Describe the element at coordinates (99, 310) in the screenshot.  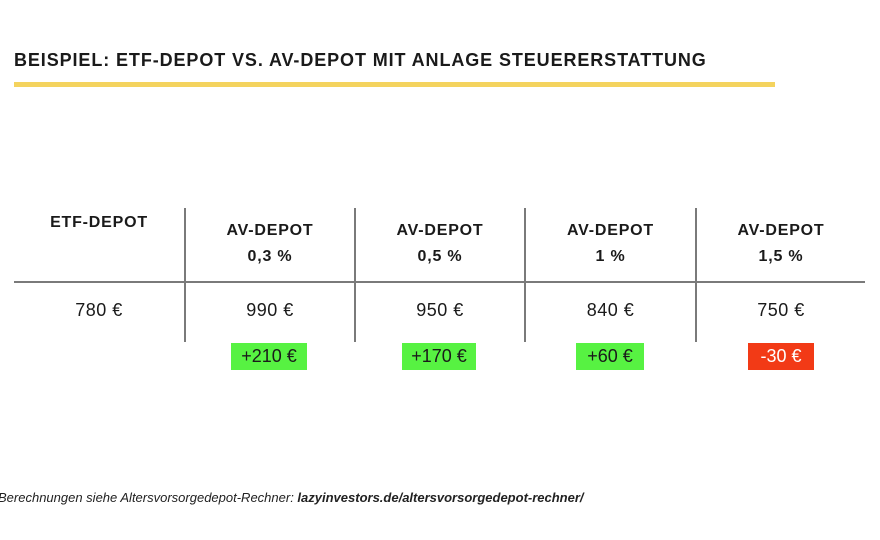
I see `value-etf-depot: 780 €` at that location.